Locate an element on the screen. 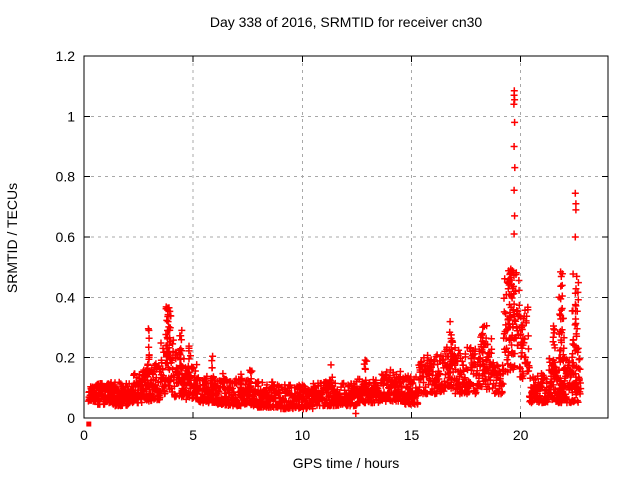 Image resolution: width=640 pixels, height=480 pixels. x-tick-label: 5 is located at coordinates (193, 435).